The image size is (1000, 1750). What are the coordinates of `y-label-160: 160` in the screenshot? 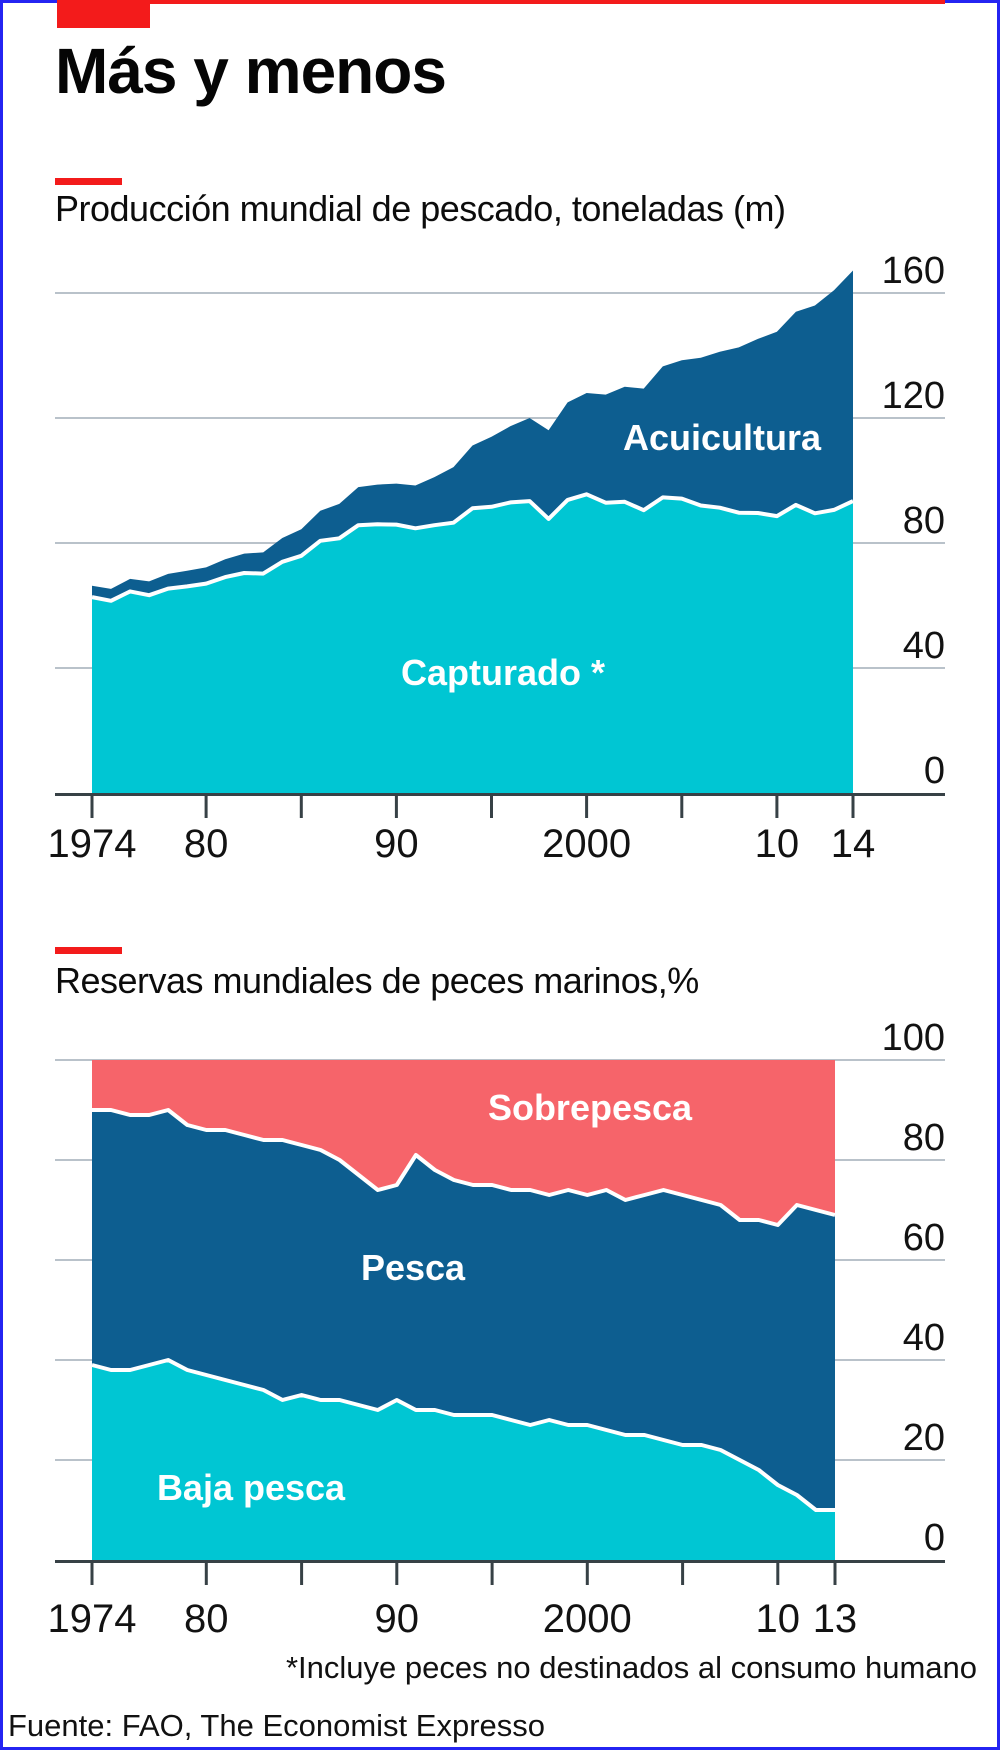 It's located at (913, 271).